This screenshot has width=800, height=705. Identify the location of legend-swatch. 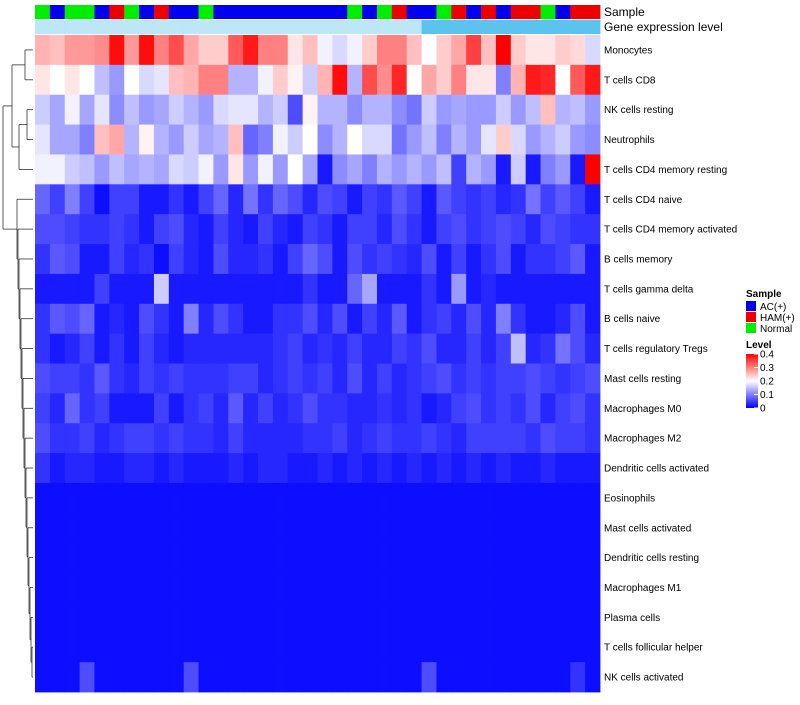
(751, 328).